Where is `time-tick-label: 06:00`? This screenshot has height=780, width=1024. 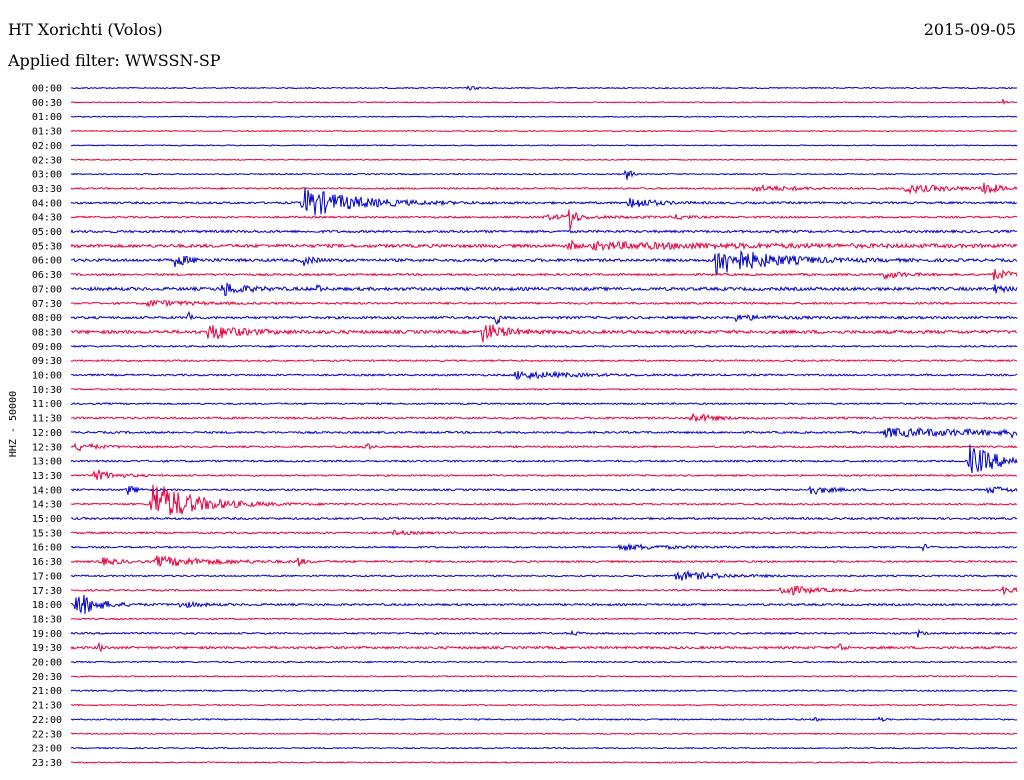
time-tick-label: 06:00 is located at coordinates (47, 261).